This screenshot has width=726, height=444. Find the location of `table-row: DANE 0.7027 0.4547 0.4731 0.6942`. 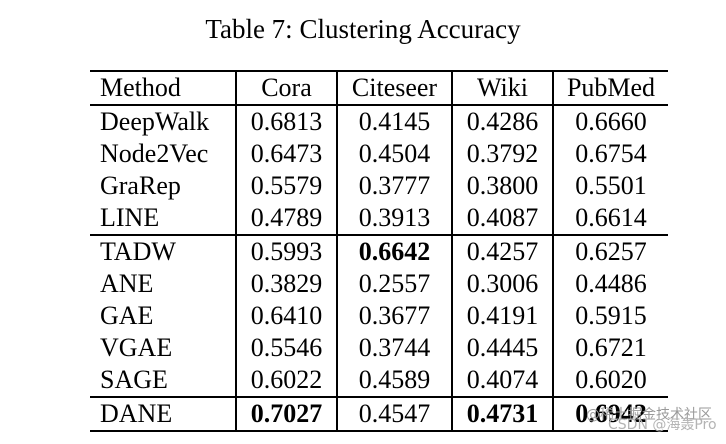

table-row: DANE 0.7027 0.4547 0.4731 0.6942 is located at coordinates (379, 414).